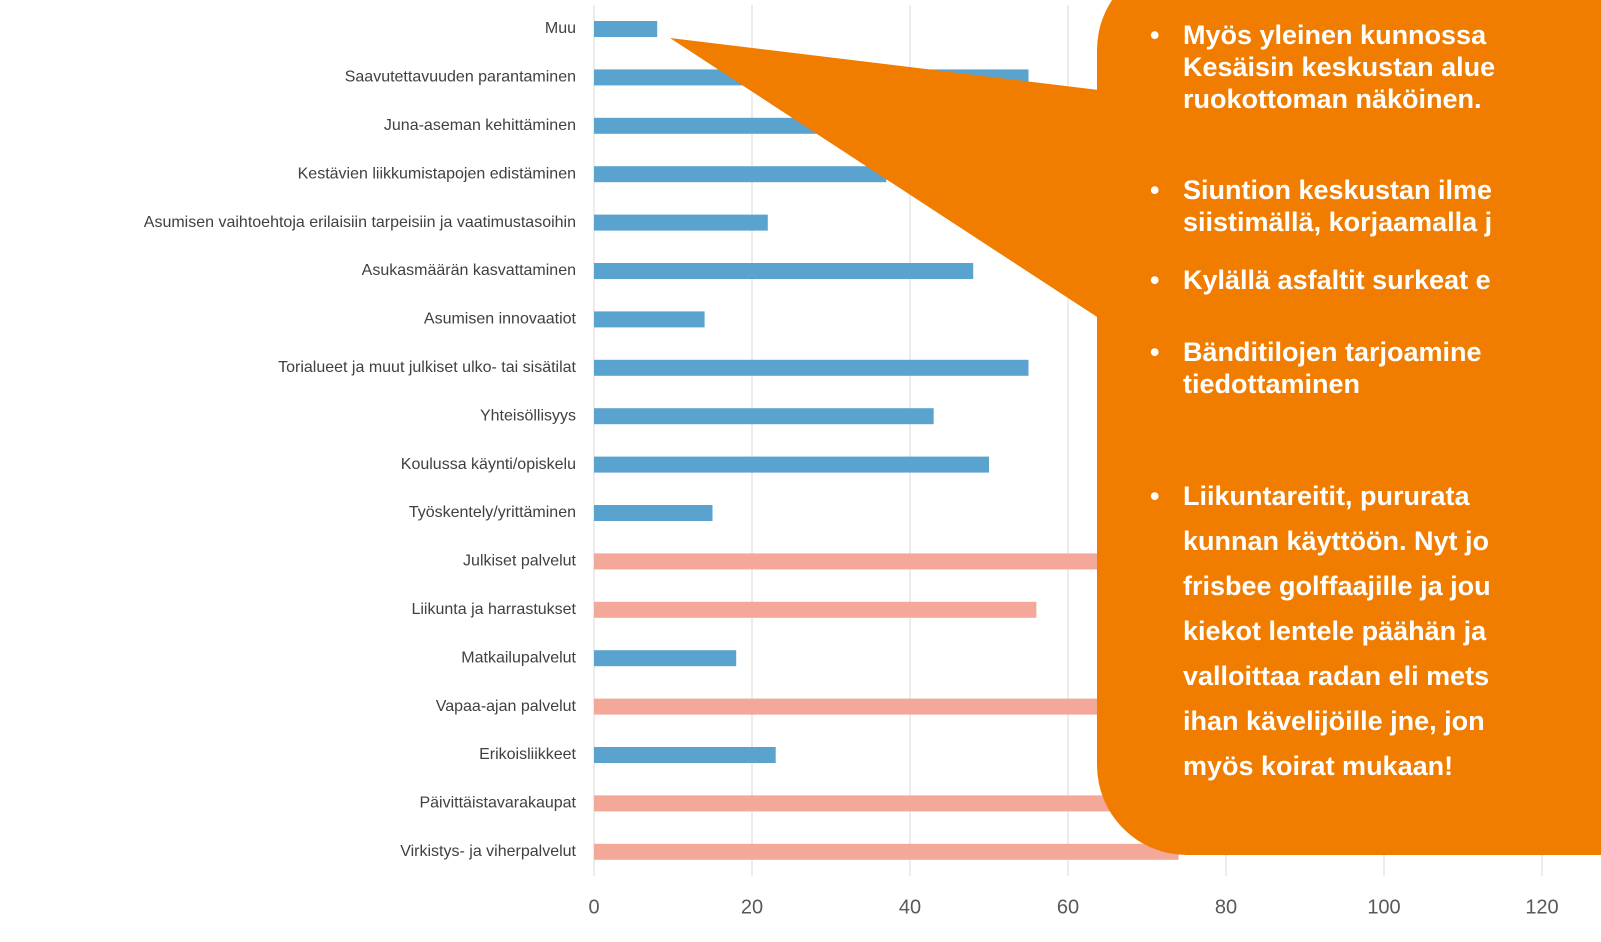 This screenshot has height=942, width=1601. Describe the element at coordinates (500, 319) in the screenshot. I see `y-tick-label: Asumisen innovaatiot` at that location.